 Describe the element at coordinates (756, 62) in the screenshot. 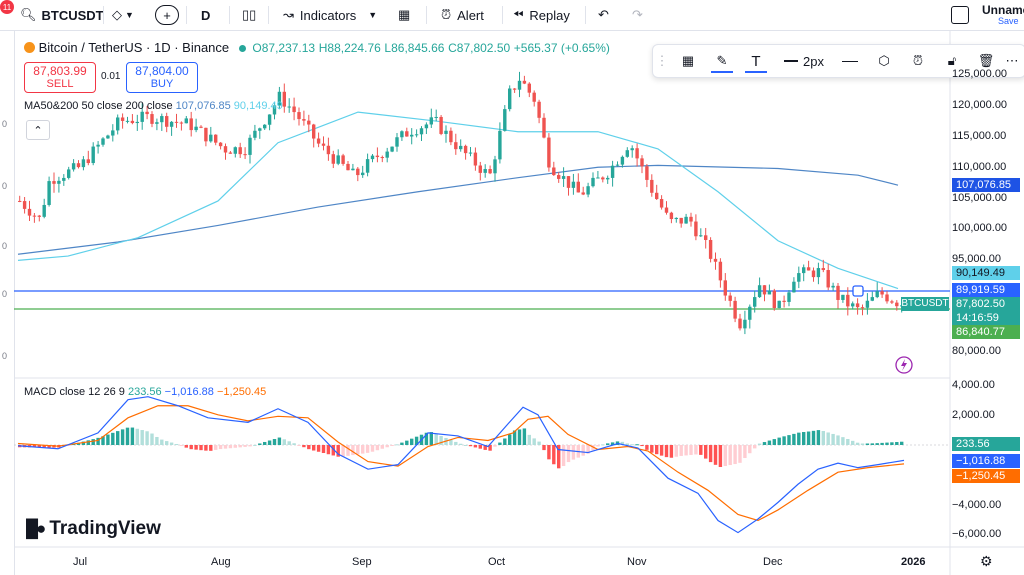

I see `text-color-button: T` at that location.